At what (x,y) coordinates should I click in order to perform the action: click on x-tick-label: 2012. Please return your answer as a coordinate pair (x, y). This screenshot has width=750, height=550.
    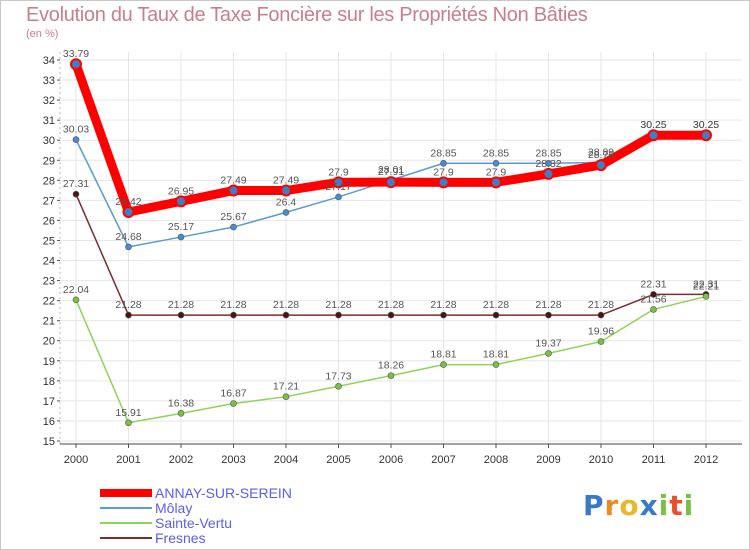
    Looking at the image, I should click on (706, 460).